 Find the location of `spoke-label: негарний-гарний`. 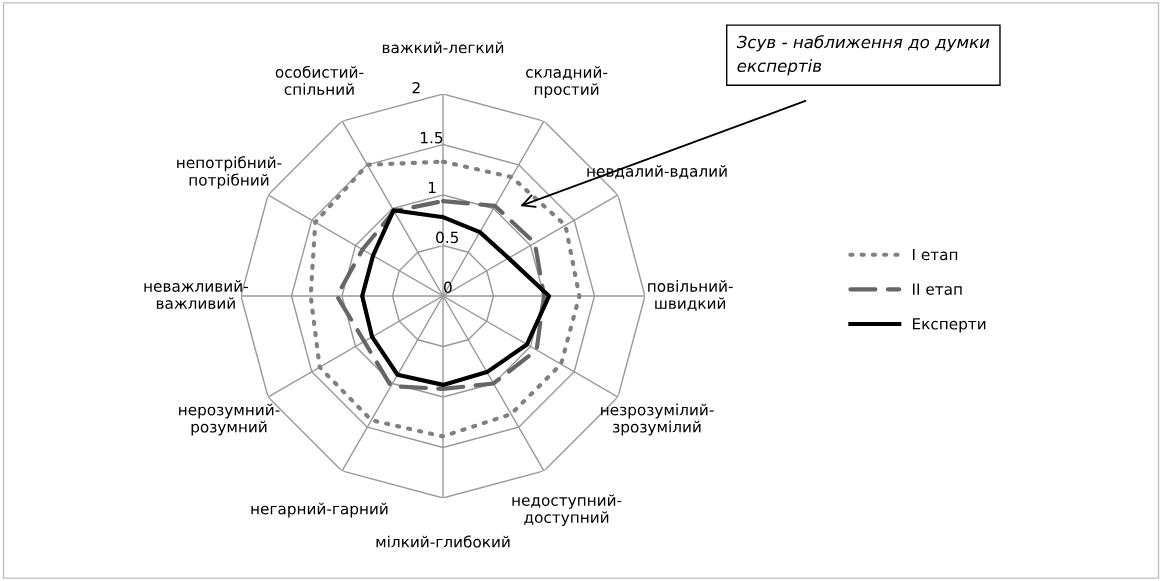

spoke-label: негарний-гарний is located at coordinates (319, 510).